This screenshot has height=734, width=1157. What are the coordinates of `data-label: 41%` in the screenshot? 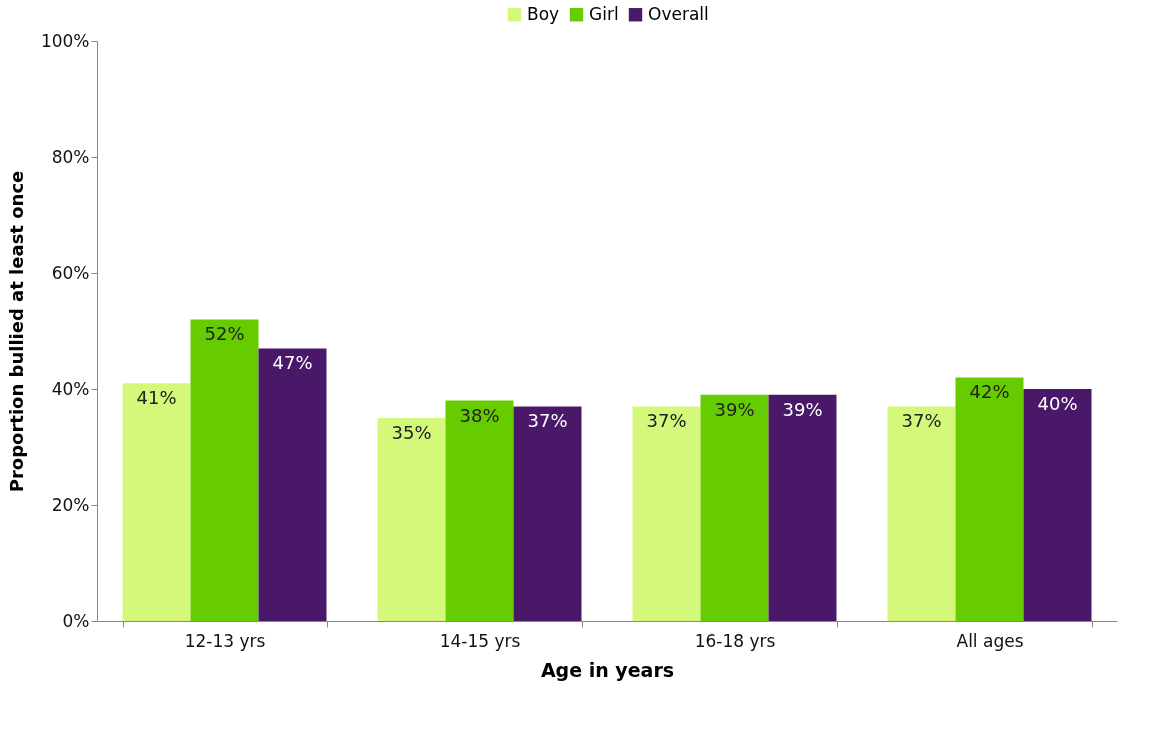 It's located at (156, 398).